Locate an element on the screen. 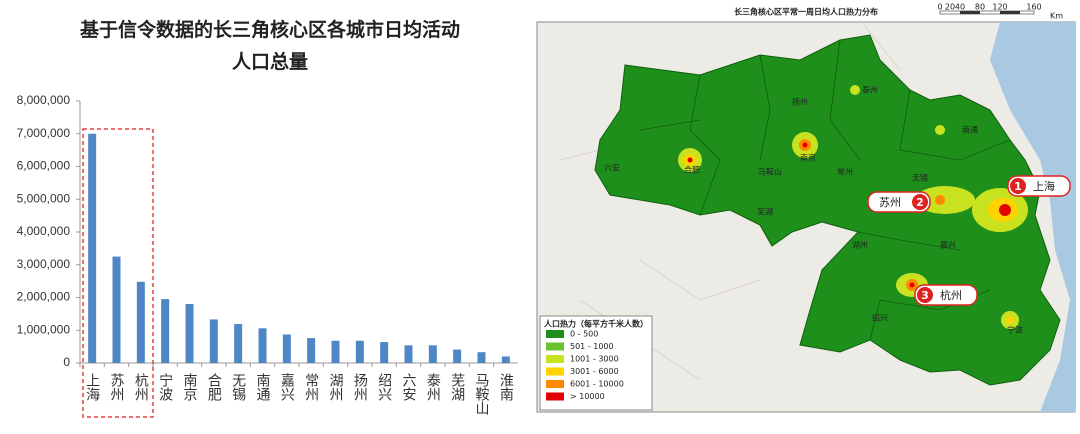  y-tick-label: 4,000,000 is located at coordinates (44, 231).